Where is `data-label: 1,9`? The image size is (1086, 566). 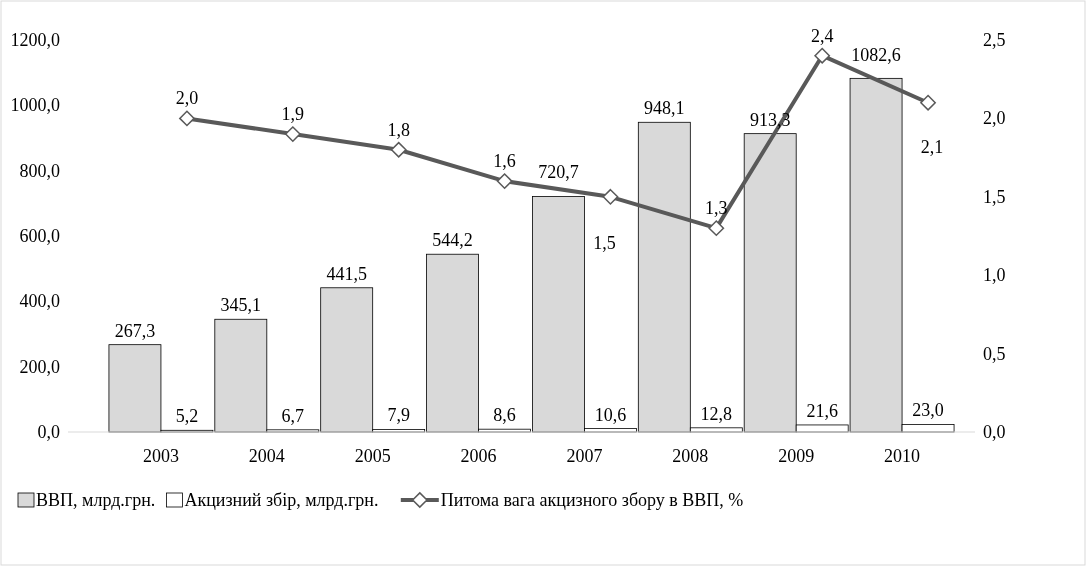
data-label: 1,9 is located at coordinates (293, 114).